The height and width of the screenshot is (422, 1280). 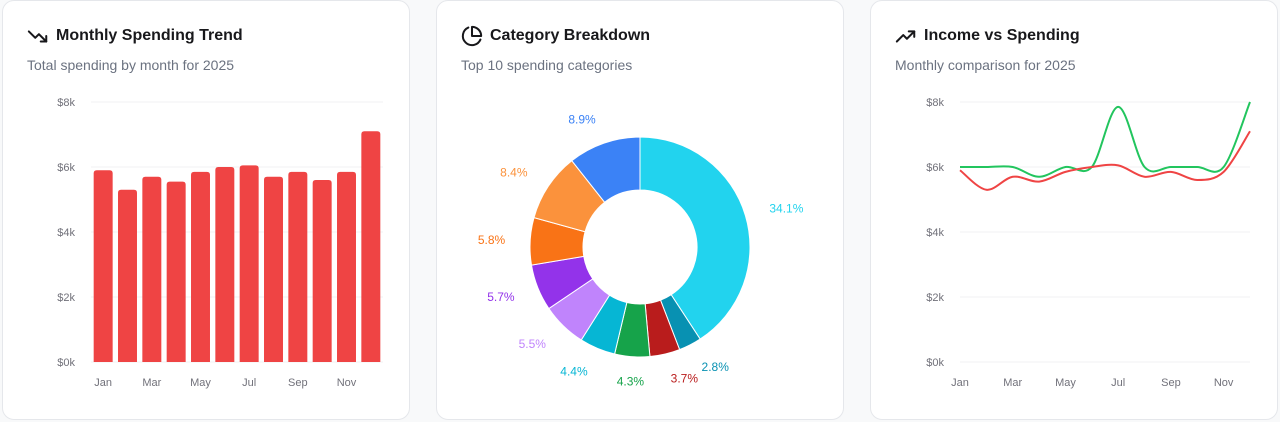 I want to click on line-x-tick-label: Mar, so click(x=1012, y=383).